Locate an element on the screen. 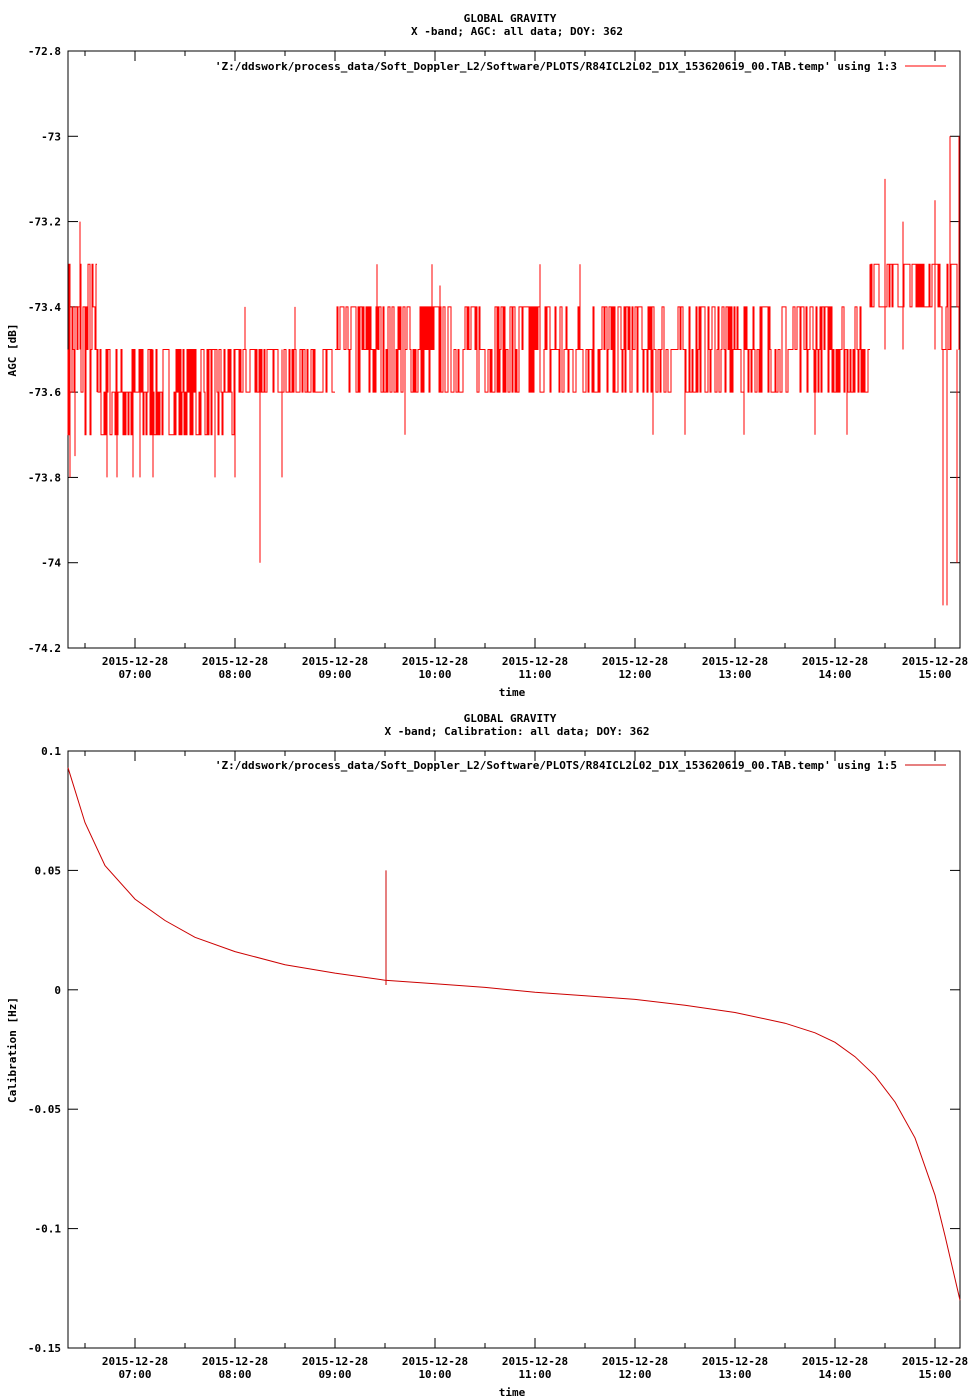 The image size is (980, 1400). agc-x-tick-time: 11:00 is located at coordinates (534, 674).